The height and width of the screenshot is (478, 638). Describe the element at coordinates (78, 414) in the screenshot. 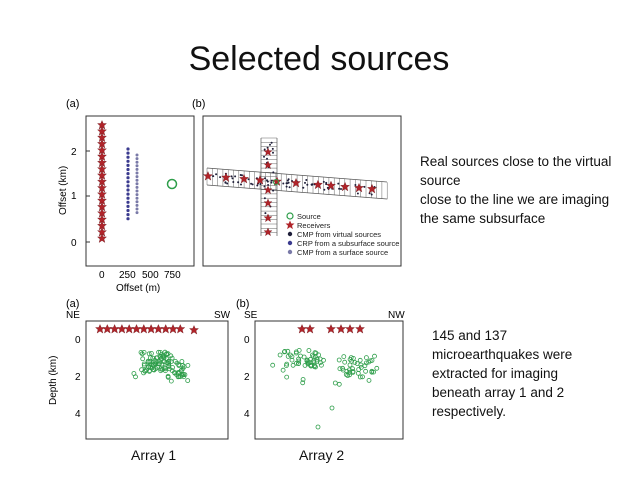

I see `bottom-y-tick: 4` at that location.